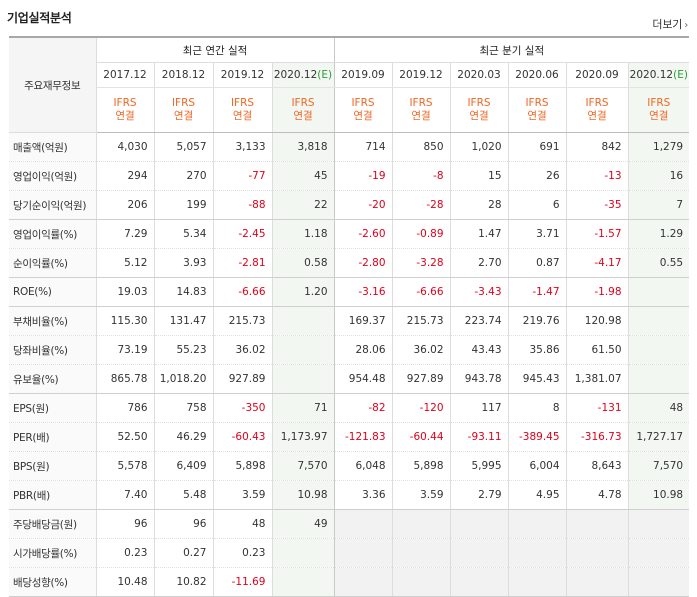 This screenshot has height=597, width=697. I want to click on annual-header: 최근 연간 실적, so click(215, 49).